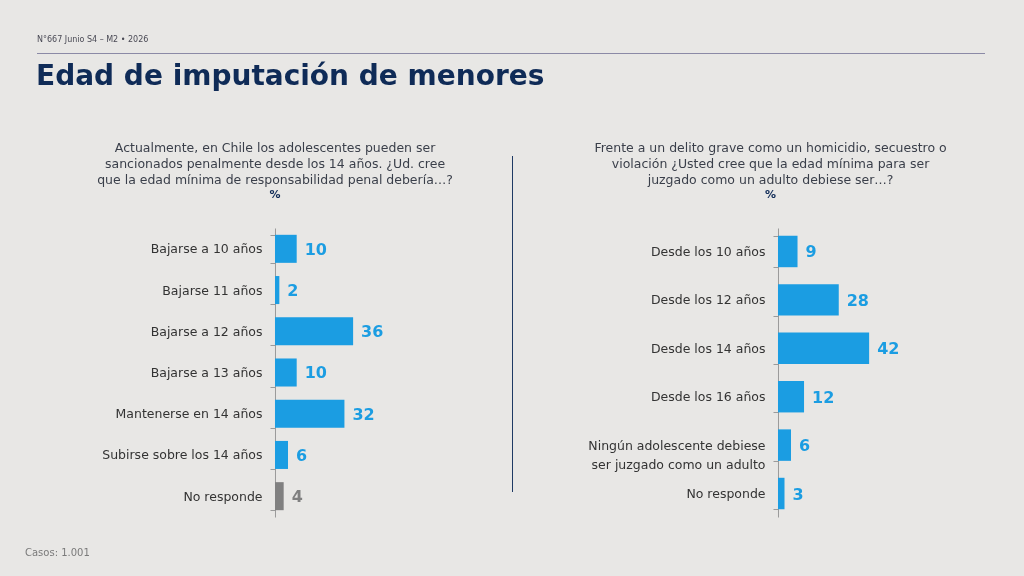 Image resolution: width=1024 pixels, height=576 pixels. What do you see at coordinates (708, 251) in the screenshot?
I see `y-tick-label: Desde los 10 años` at bounding box center [708, 251].